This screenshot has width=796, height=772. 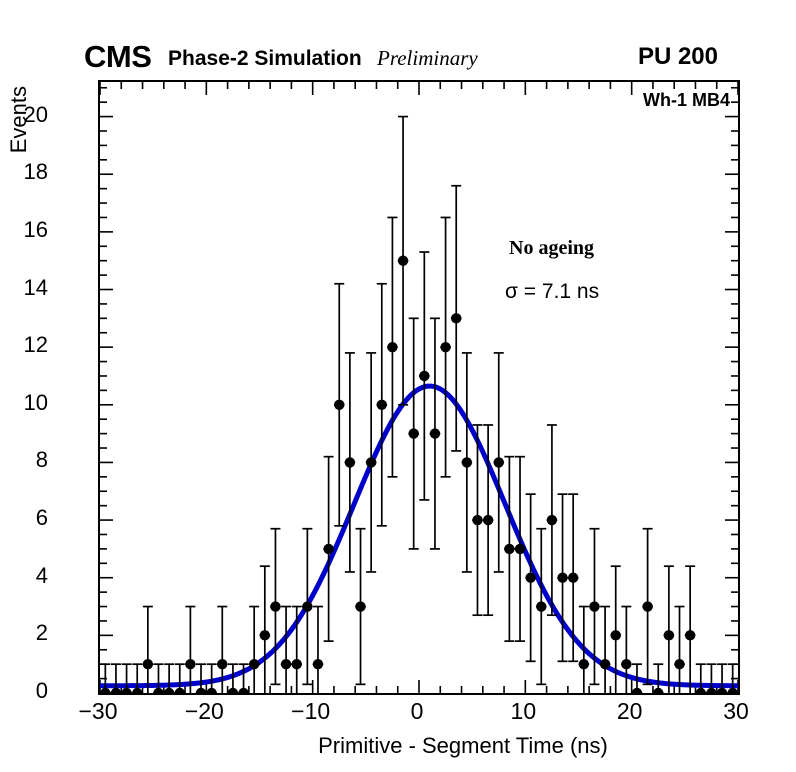 I want to click on x-tick-label: −20, so click(x=204, y=711).